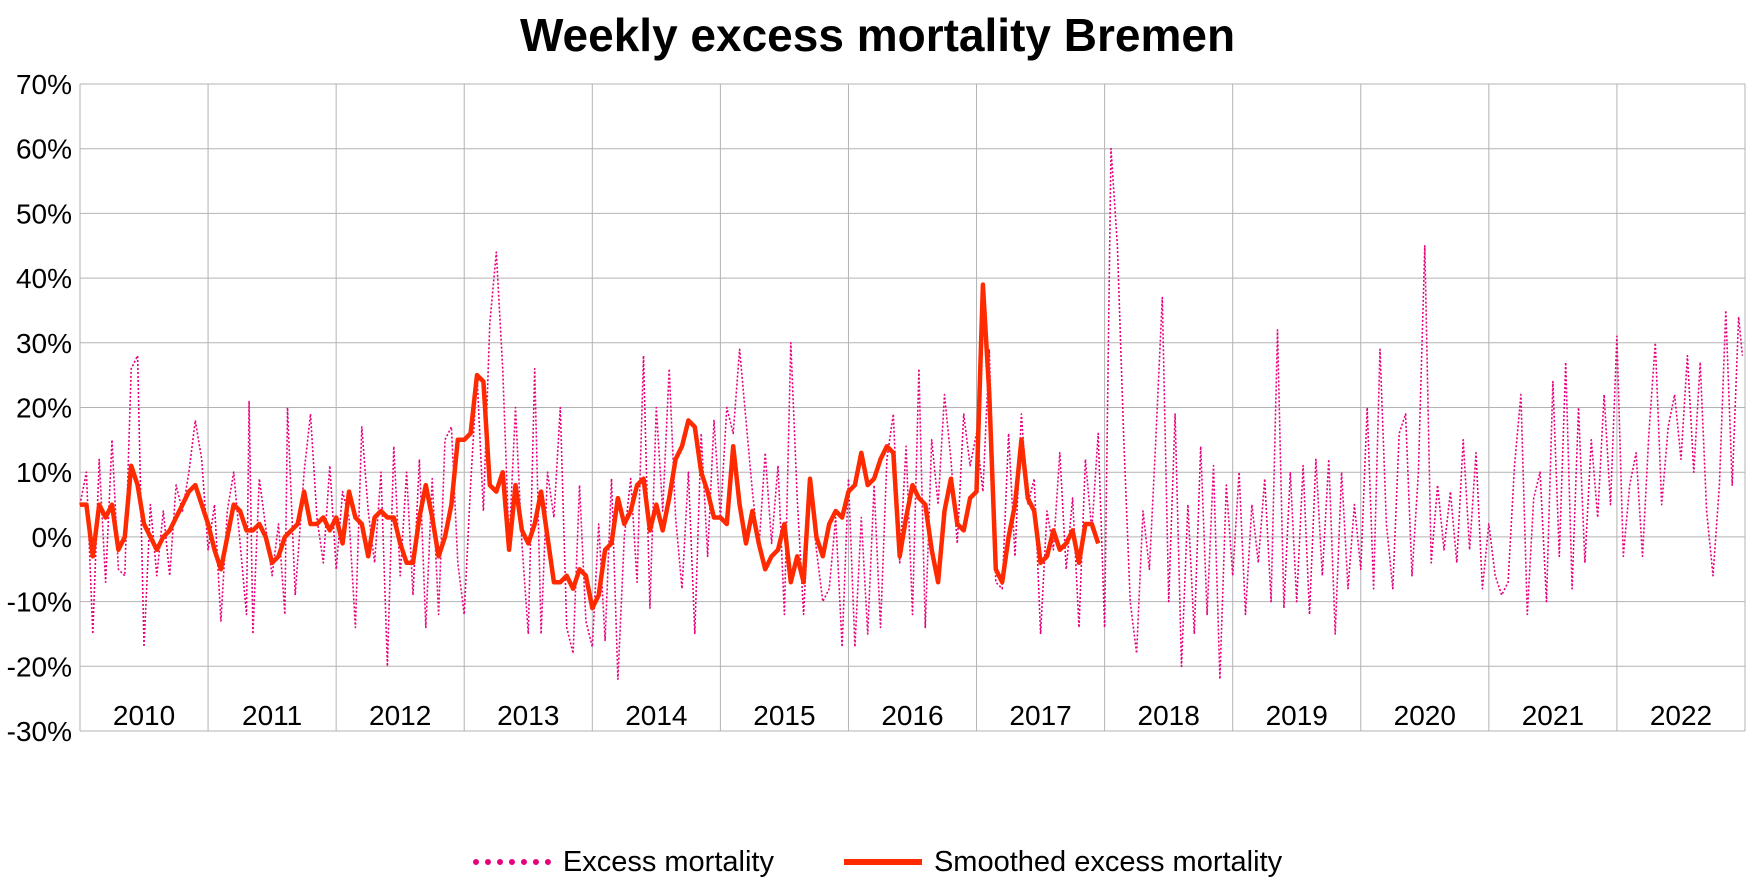 Image resolution: width=1755 pixels, height=888 pixels. What do you see at coordinates (52, 537) in the screenshot?
I see `y-tick-label: 0%` at bounding box center [52, 537].